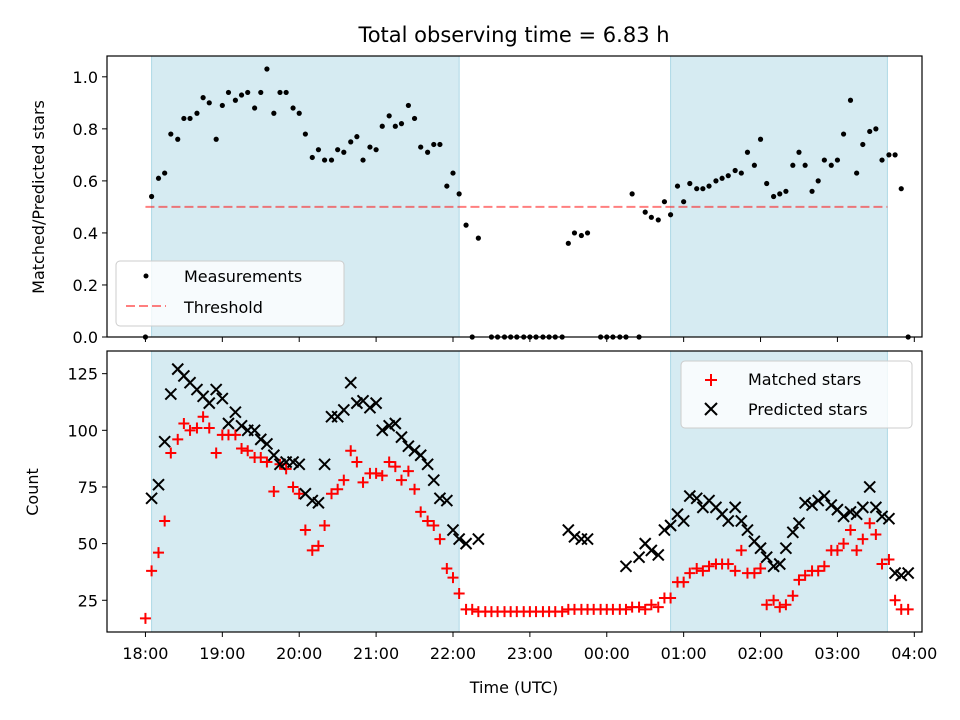 This screenshot has height=720, width=960. Describe the element at coordinates (453, 653) in the screenshot. I see `x-tick-label: 22:00` at that location.